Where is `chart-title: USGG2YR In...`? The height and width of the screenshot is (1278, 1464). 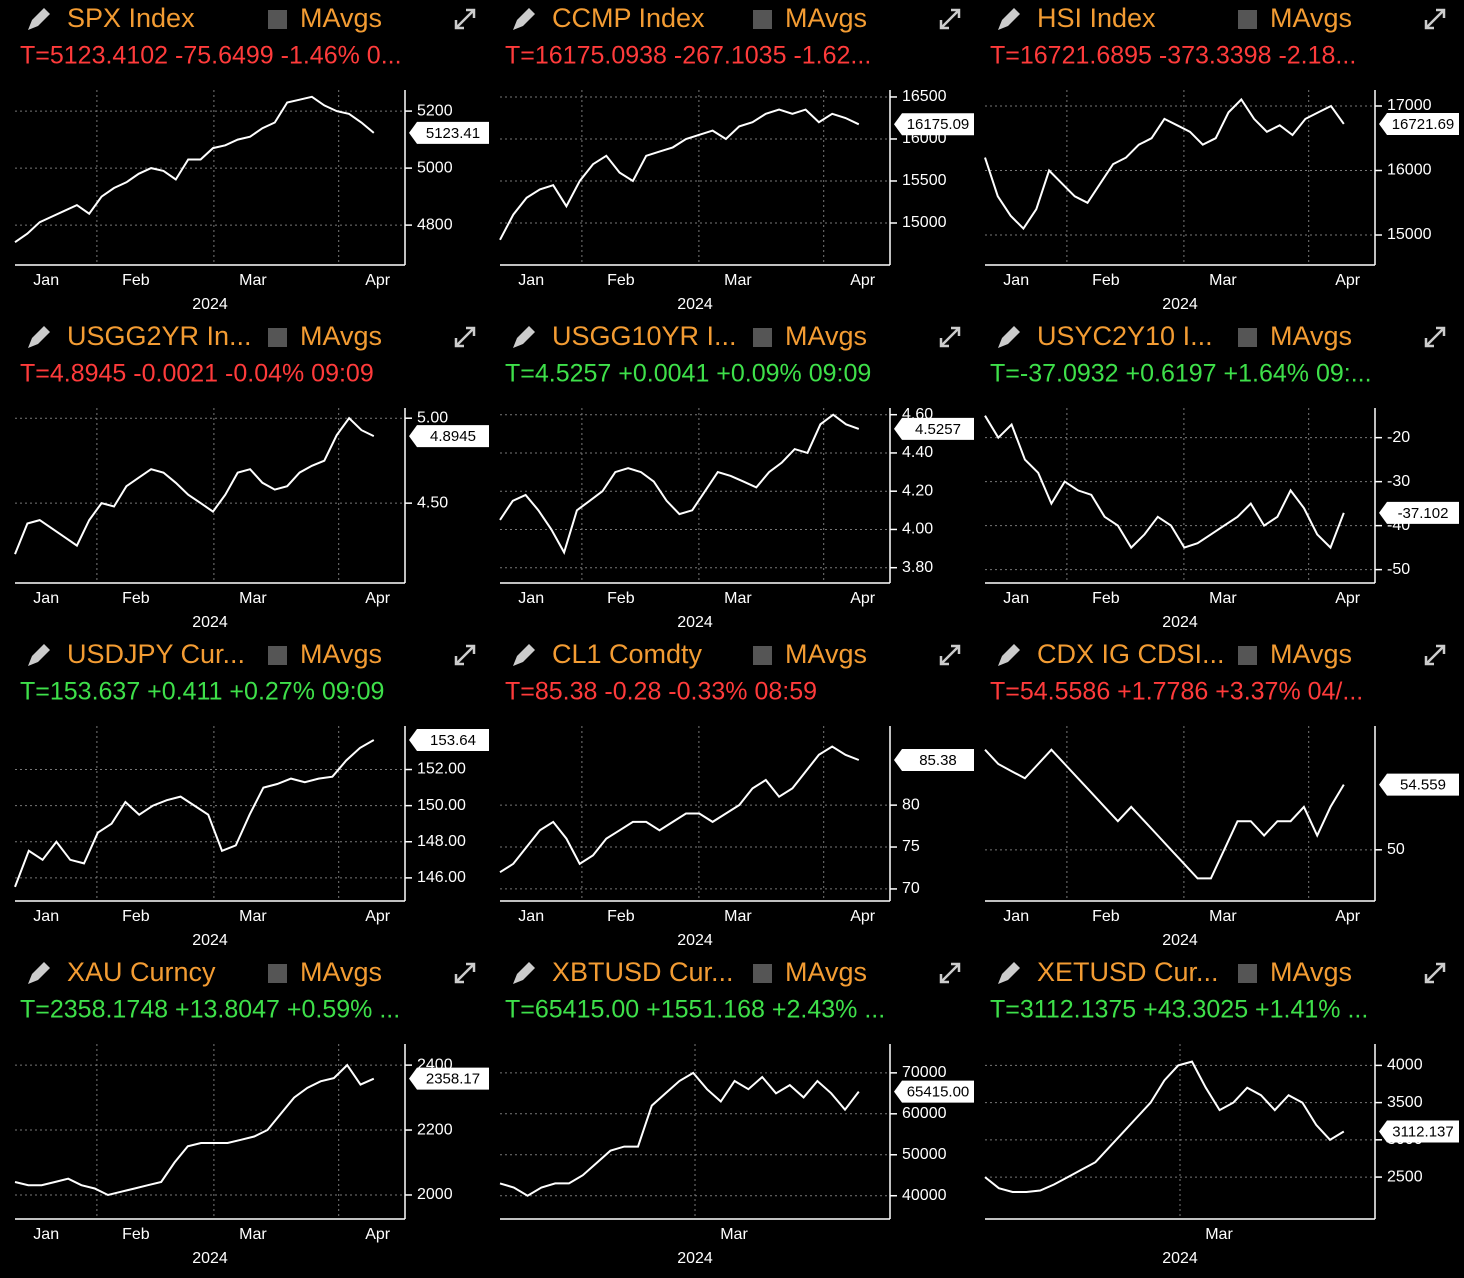 chart-title: USGG2YR In... is located at coordinates (159, 336).